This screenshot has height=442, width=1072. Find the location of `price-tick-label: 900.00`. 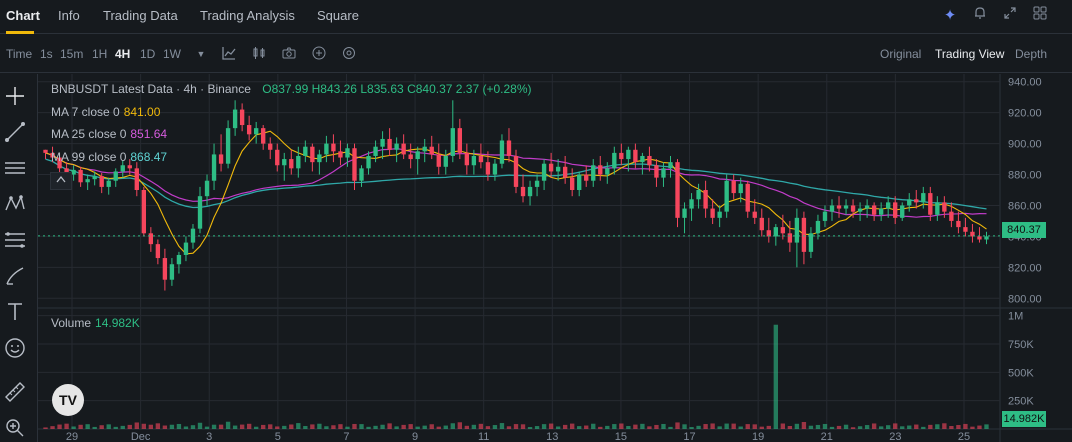

price-tick-label: 900.00 is located at coordinates (1025, 145).